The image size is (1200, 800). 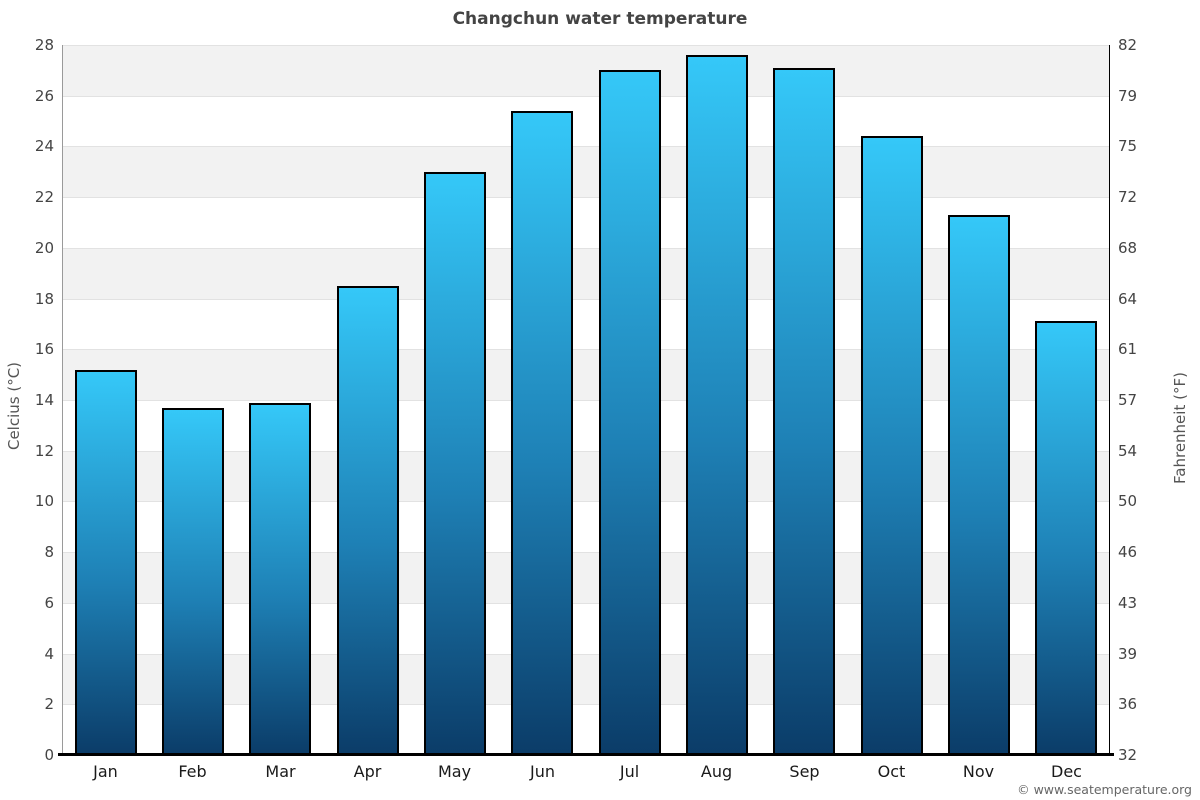 I want to click on y-axis-line-celsius, so click(x=62, y=400).